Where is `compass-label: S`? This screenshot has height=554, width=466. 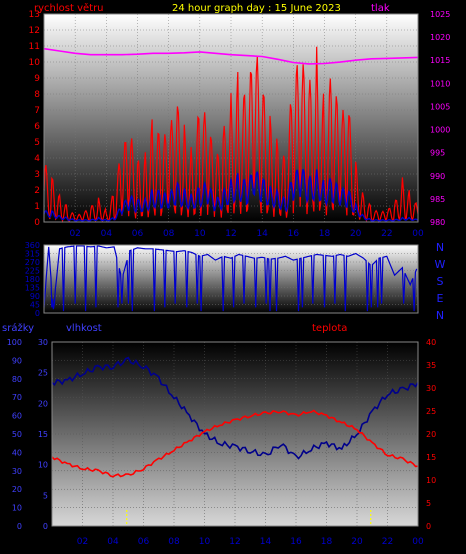 compass-label: S is located at coordinates (440, 281).